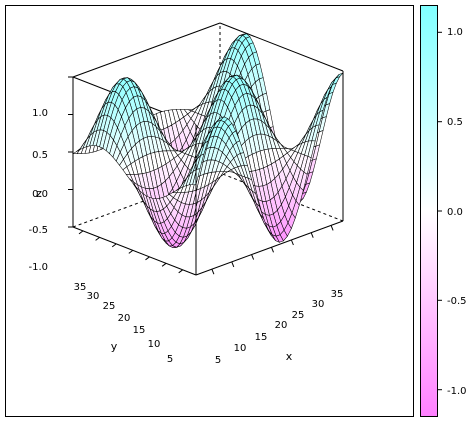 This screenshot has width=471, height=438. Describe the element at coordinates (269, 173) in the screenshot. I see `front-box` at that location.